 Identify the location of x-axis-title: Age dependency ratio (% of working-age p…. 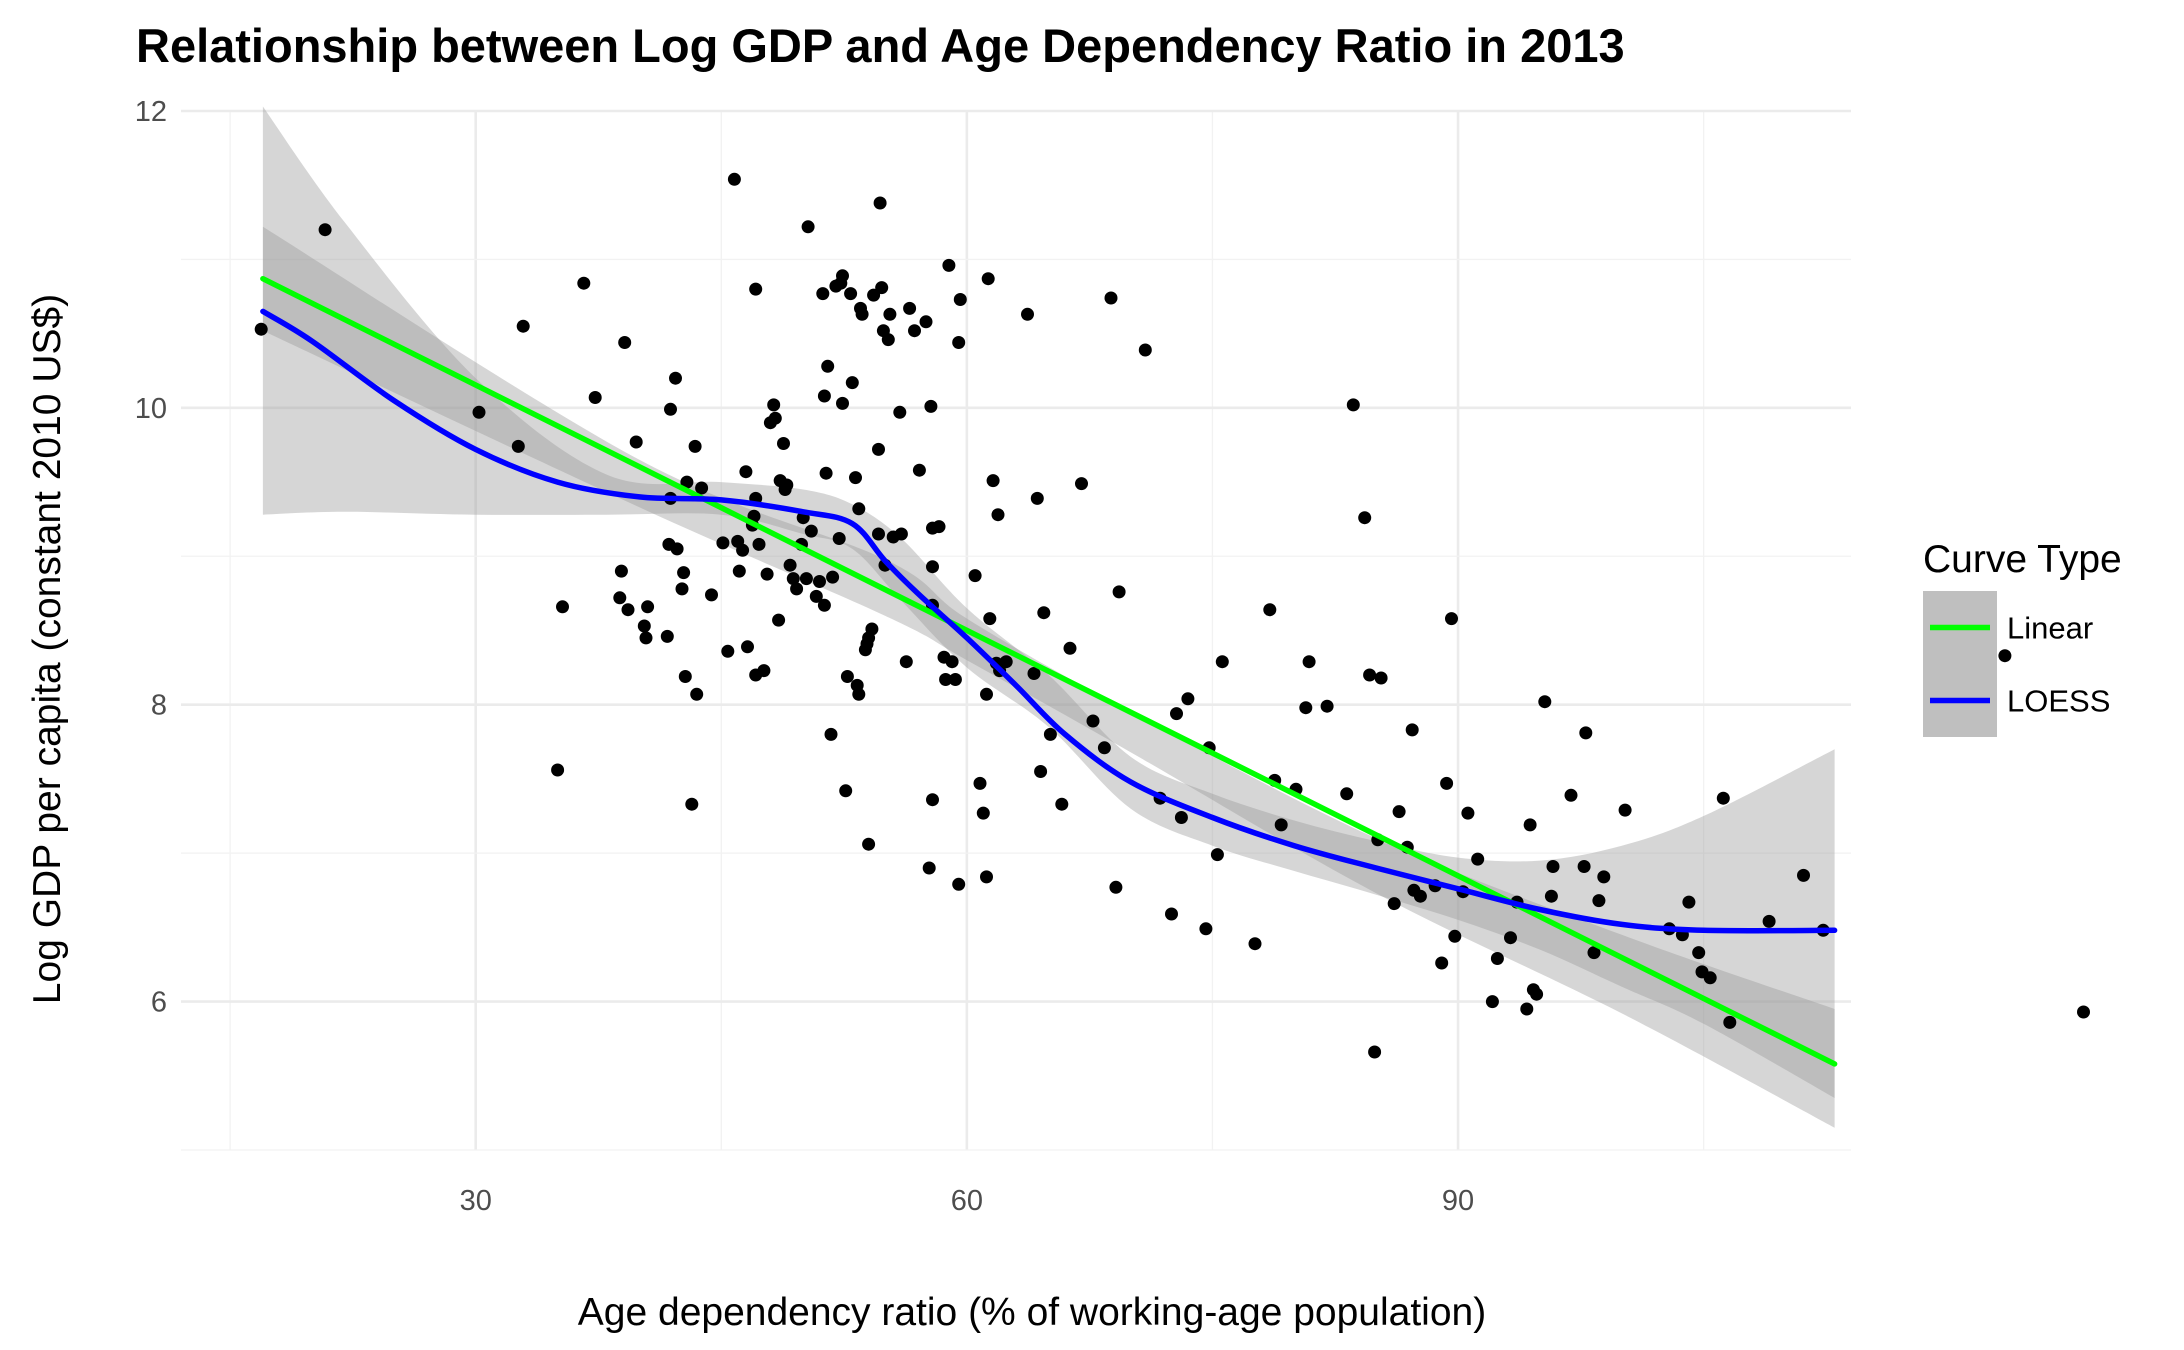
(1032, 1312).